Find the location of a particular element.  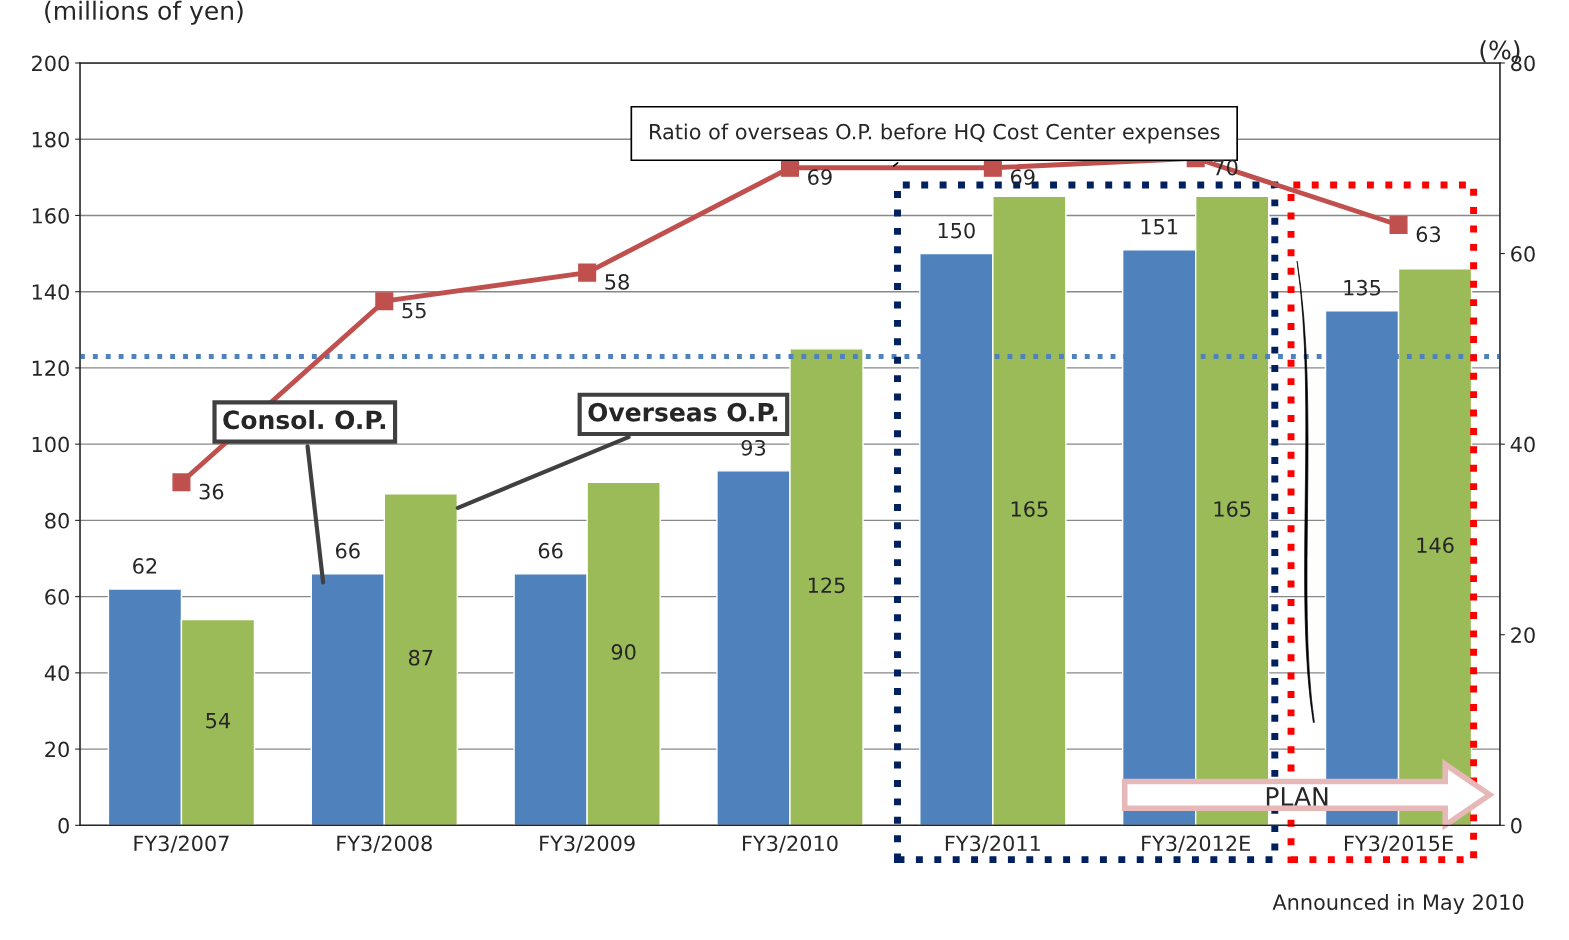

series-label: Ratio of overseas O.P. before HQ Cost Center expenses is located at coordinates (935, 133).